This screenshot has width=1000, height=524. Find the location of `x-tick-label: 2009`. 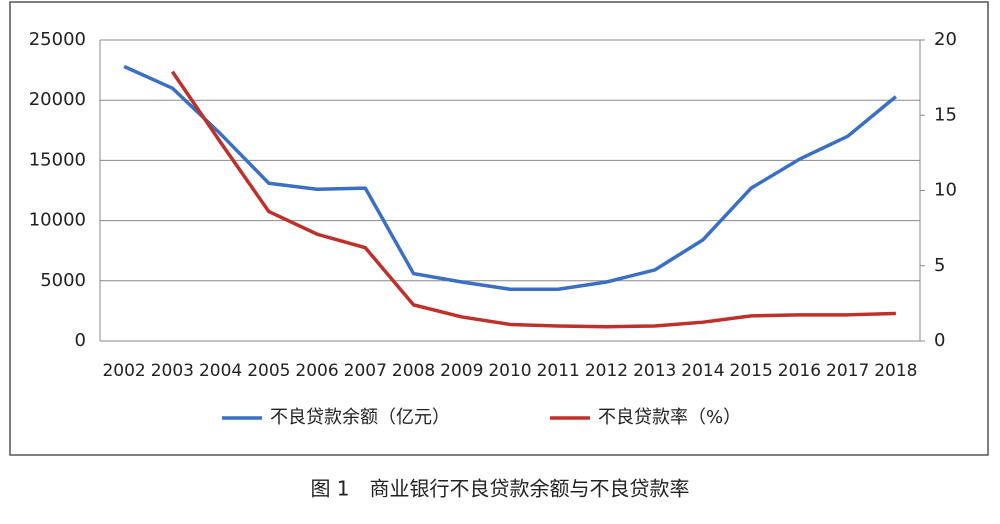

x-tick-label: 2009 is located at coordinates (461, 371).